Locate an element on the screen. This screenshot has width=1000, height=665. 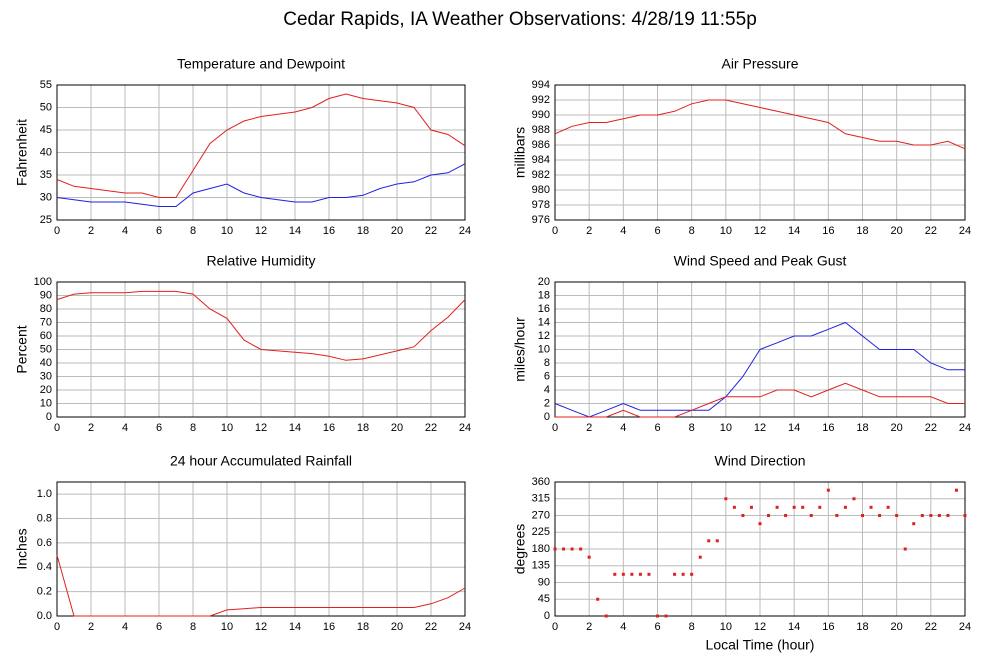
x-axis-label: Local Time (hour) is located at coordinates (760, 645).